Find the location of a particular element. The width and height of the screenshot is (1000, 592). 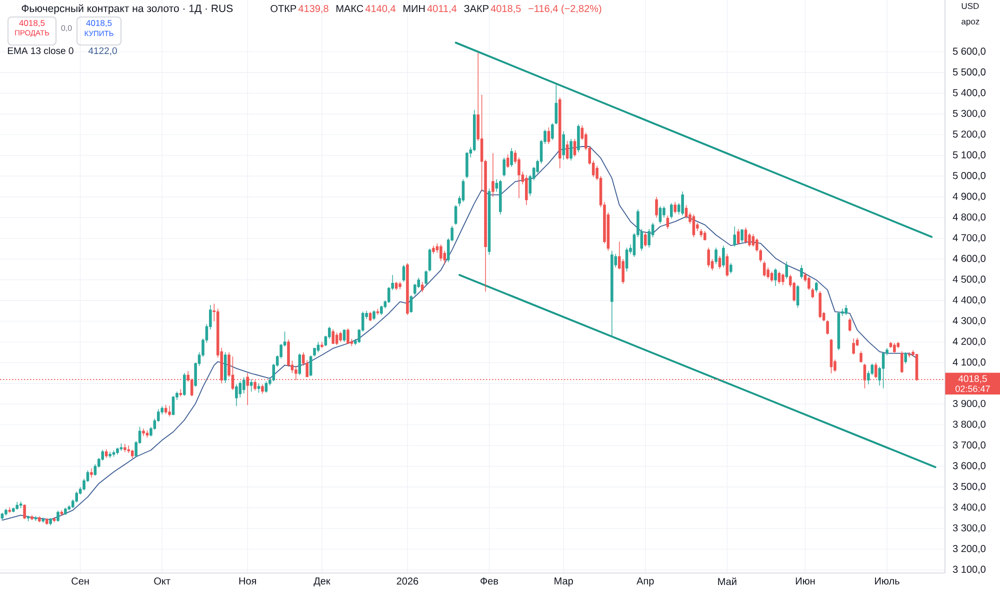

y-tick-label: 4 800,0 is located at coordinates (969, 217).